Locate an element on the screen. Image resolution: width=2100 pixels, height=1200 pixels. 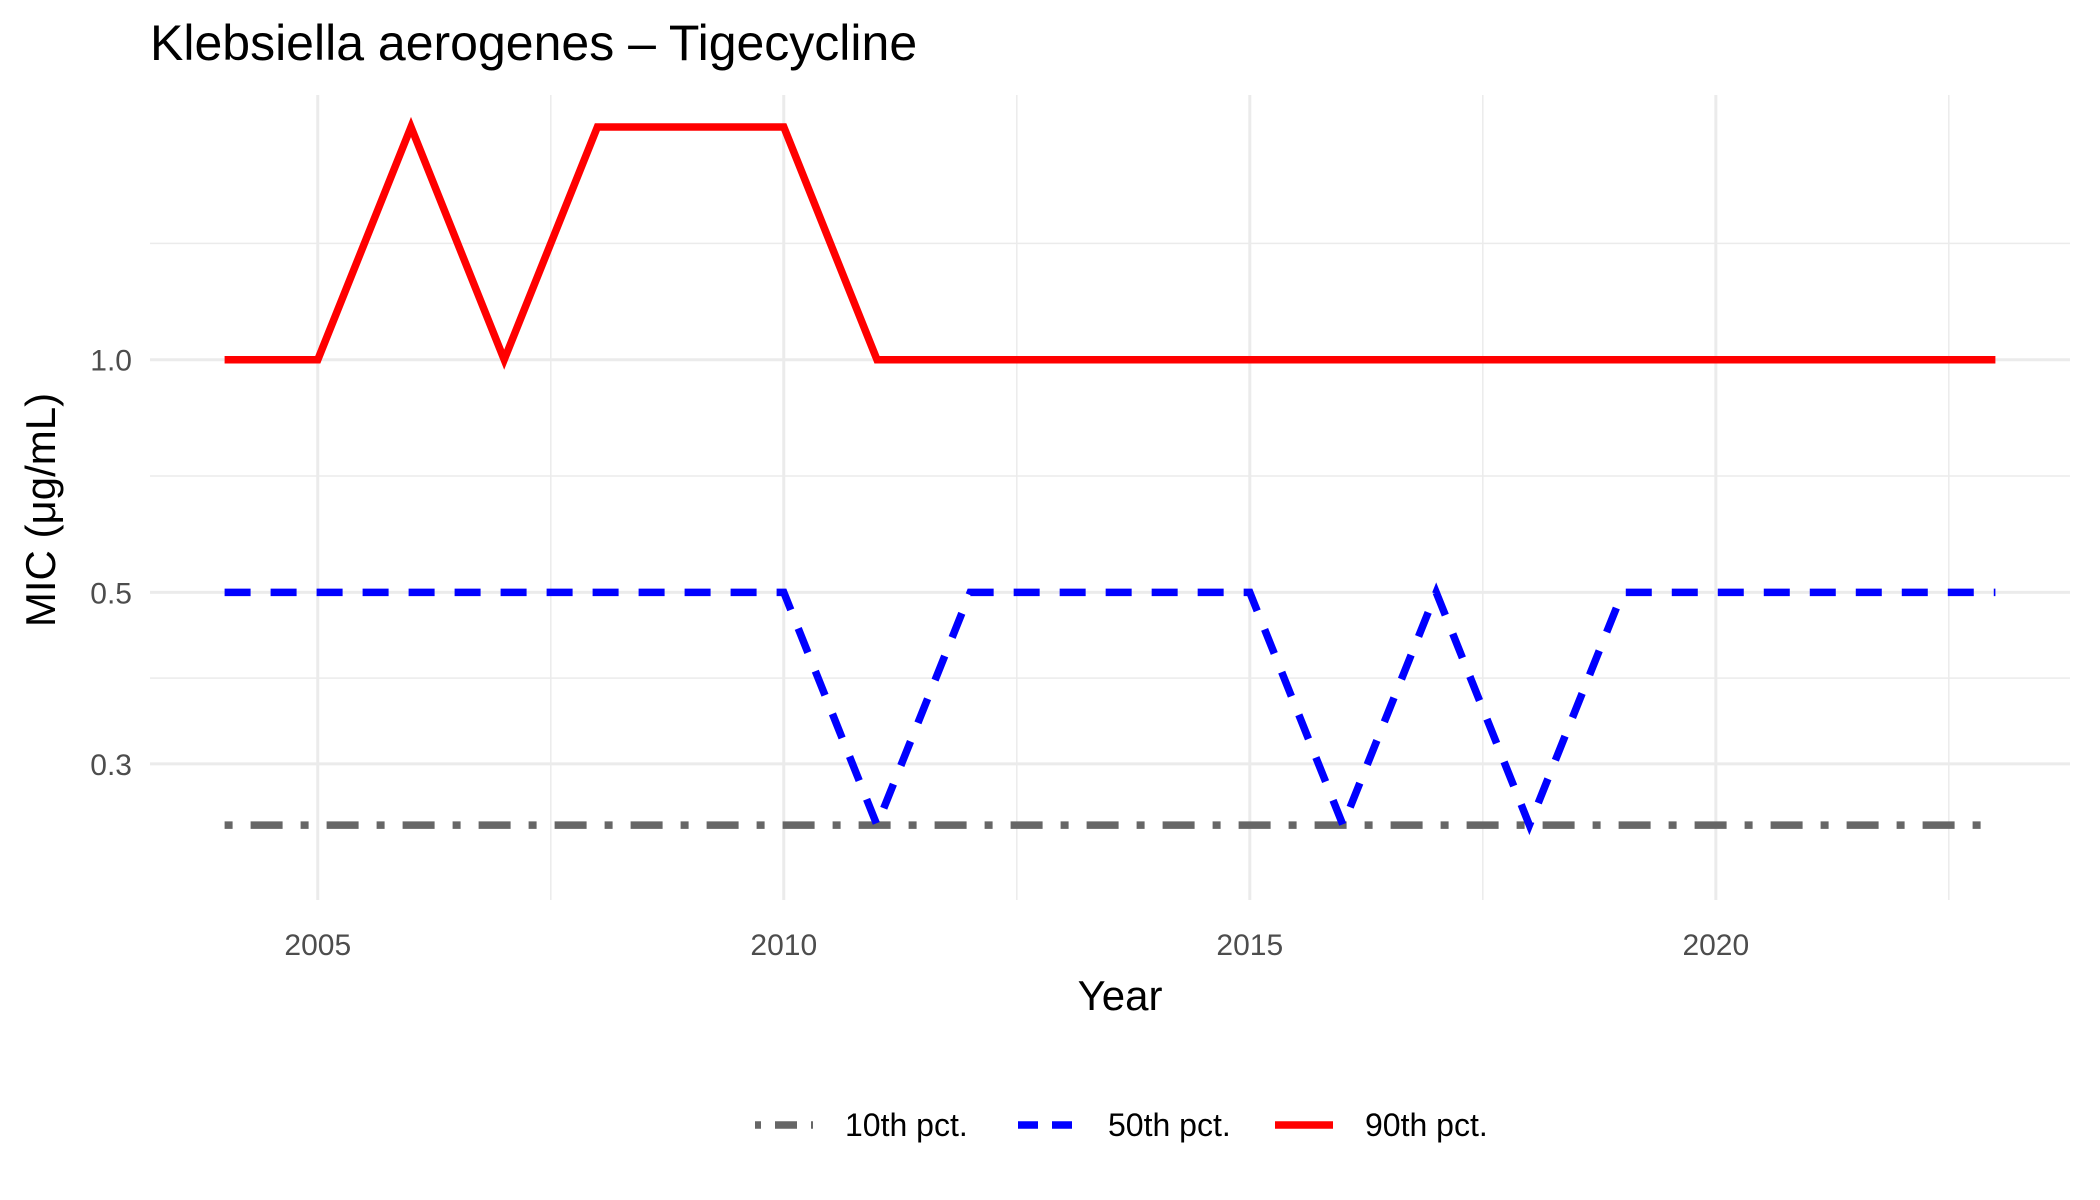
legend: 10th pct. 50th pct. 90th pct. is located at coordinates (1121, 1125).